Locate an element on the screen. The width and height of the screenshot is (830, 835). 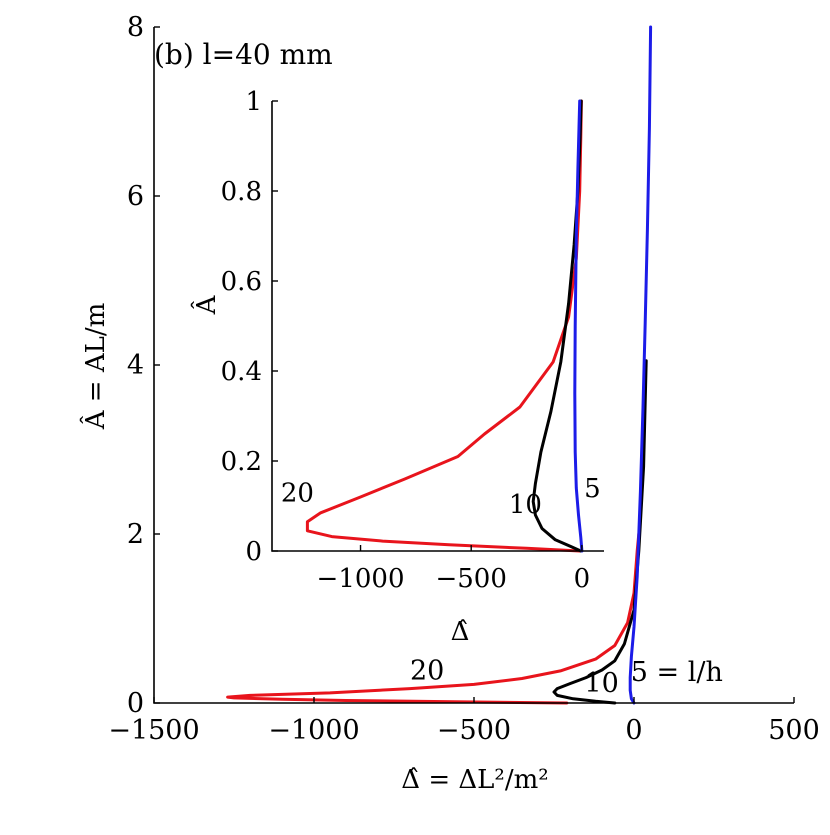
inset-x-axis-label: Δ̂ is located at coordinates (460, 632).